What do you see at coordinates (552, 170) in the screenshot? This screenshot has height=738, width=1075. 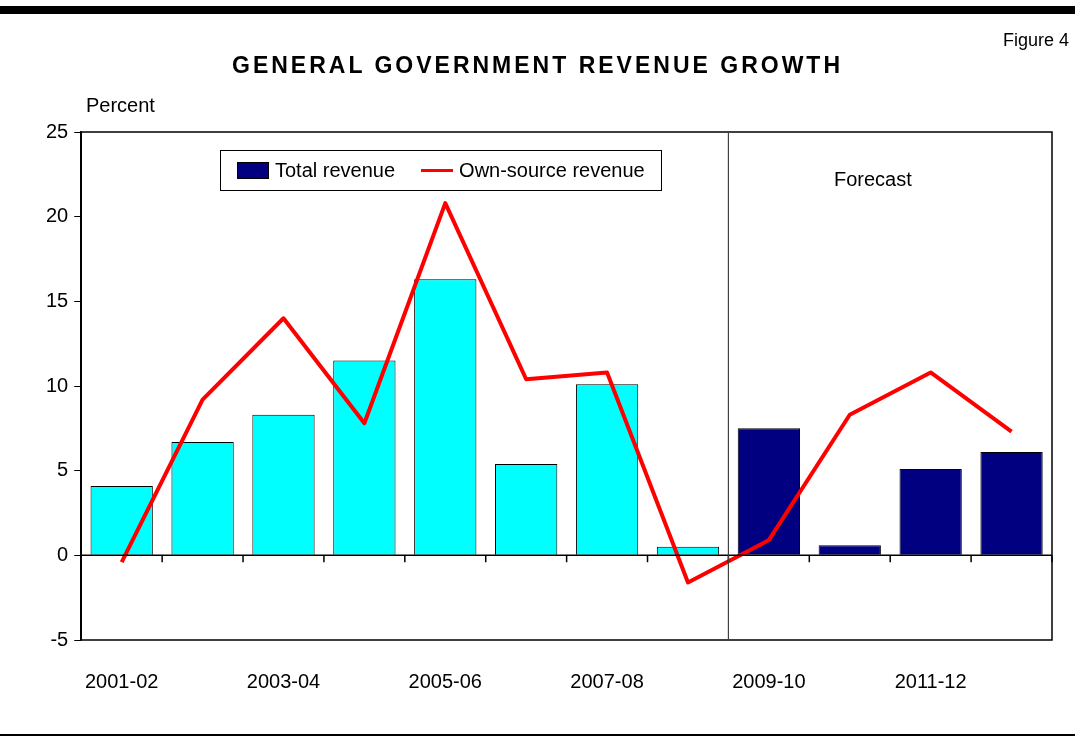 I see `legend-label: Own-source revenue` at bounding box center [552, 170].